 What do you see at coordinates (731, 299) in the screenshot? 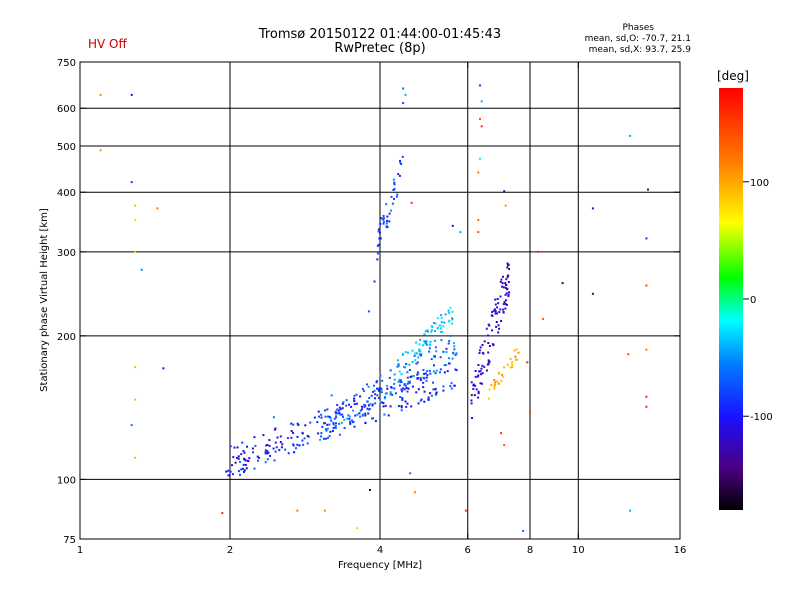
I see `colorbar-gradient` at bounding box center [731, 299].